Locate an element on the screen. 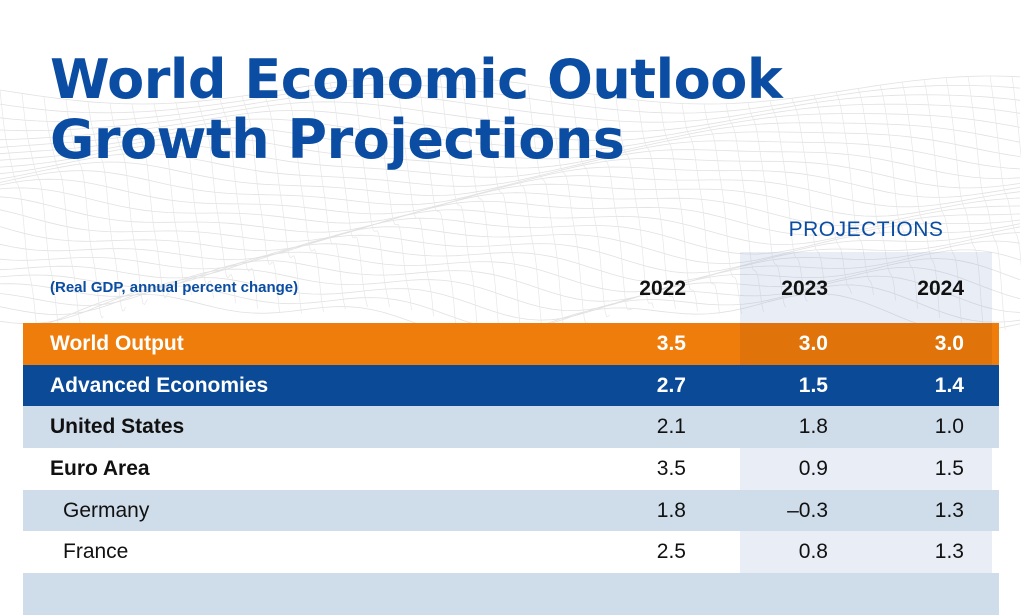 This screenshot has width=1021, height=615. row-label: United States is located at coordinates (117, 427).